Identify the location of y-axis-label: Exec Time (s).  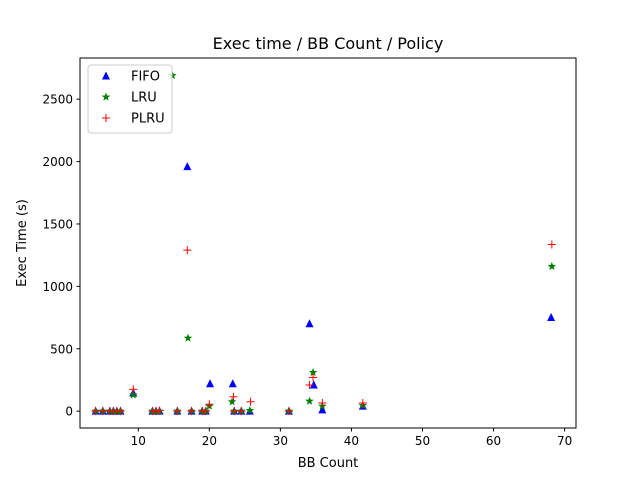
(22, 243).